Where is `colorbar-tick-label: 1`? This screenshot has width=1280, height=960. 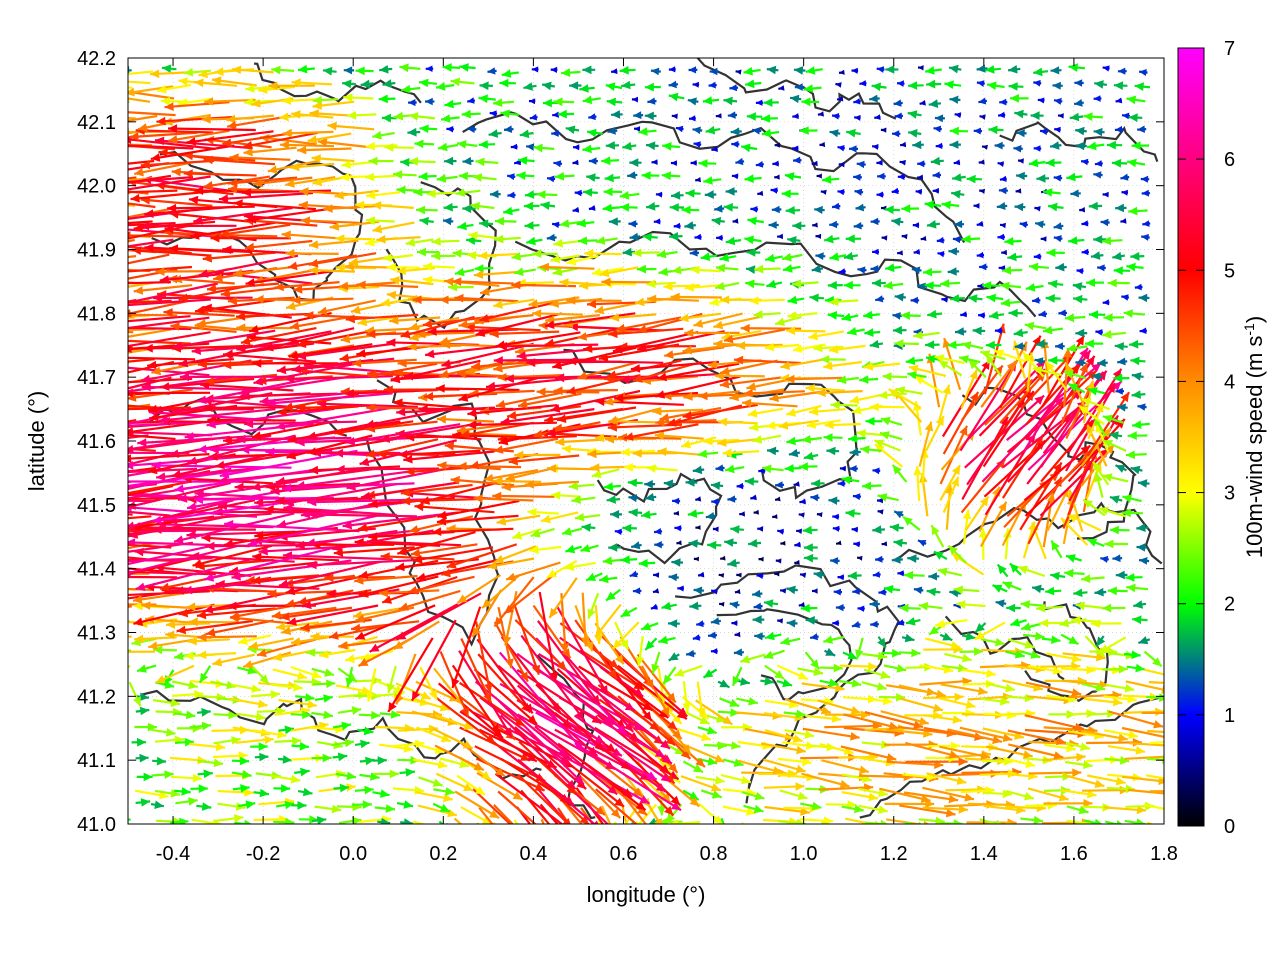
colorbar-tick-label: 1 is located at coordinates (1229, 716).